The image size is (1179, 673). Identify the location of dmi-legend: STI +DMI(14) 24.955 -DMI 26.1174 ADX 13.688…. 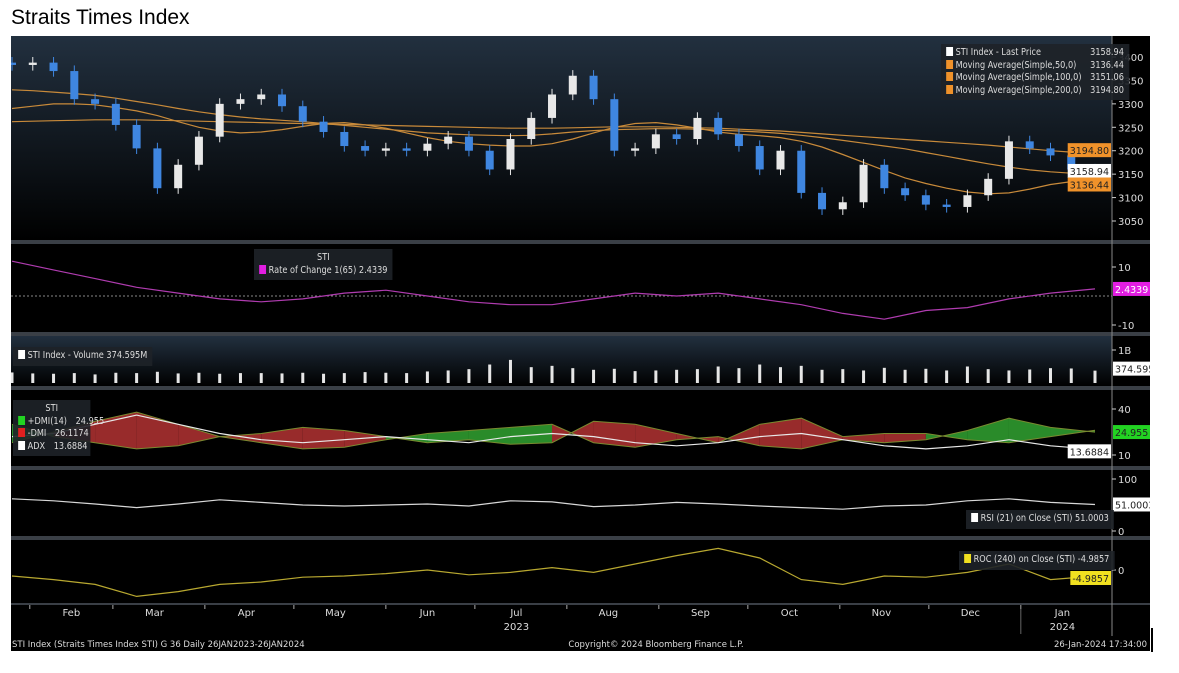
(58, 428).